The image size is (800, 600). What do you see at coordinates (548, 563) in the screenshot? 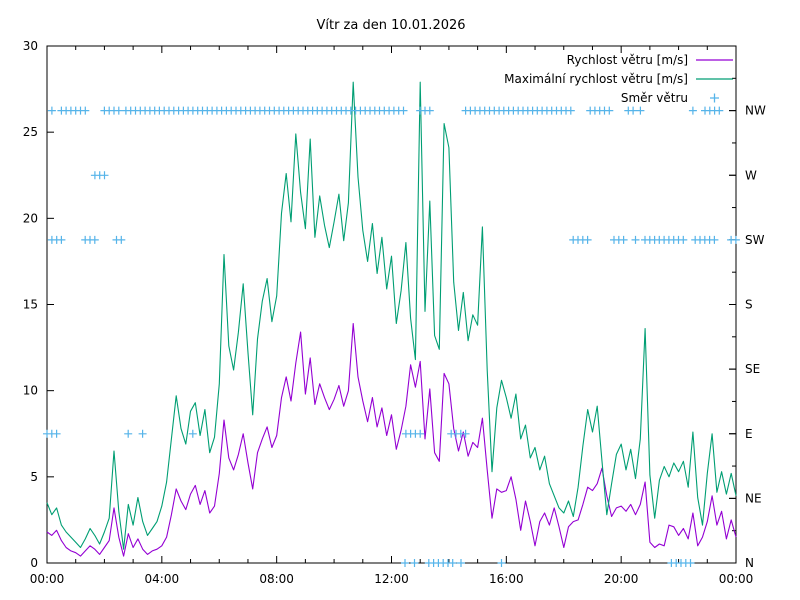
I see `direction-plus-markers-n` at bounding box center [548, 563].